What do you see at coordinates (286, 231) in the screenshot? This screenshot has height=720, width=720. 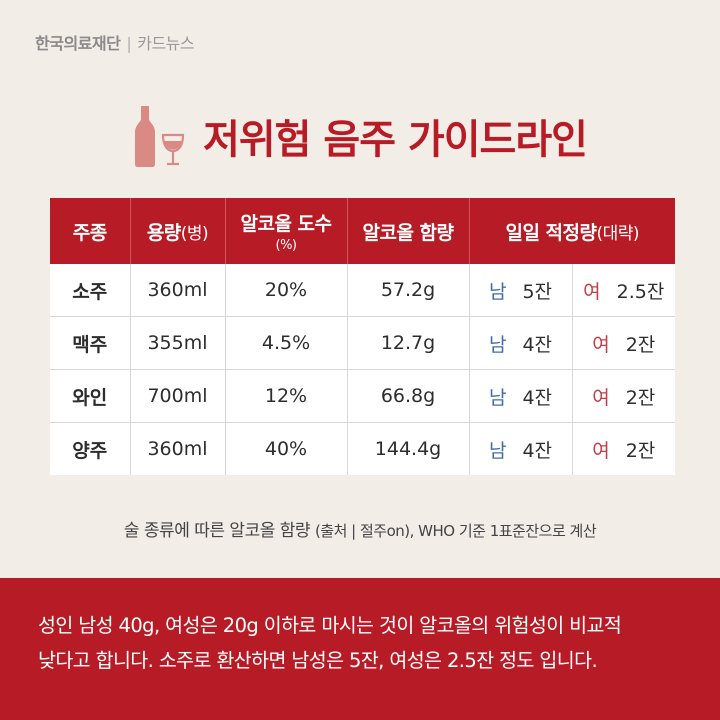 I see `header-abv: 알코올 도수 (%)` at bounding box center [286, 231].